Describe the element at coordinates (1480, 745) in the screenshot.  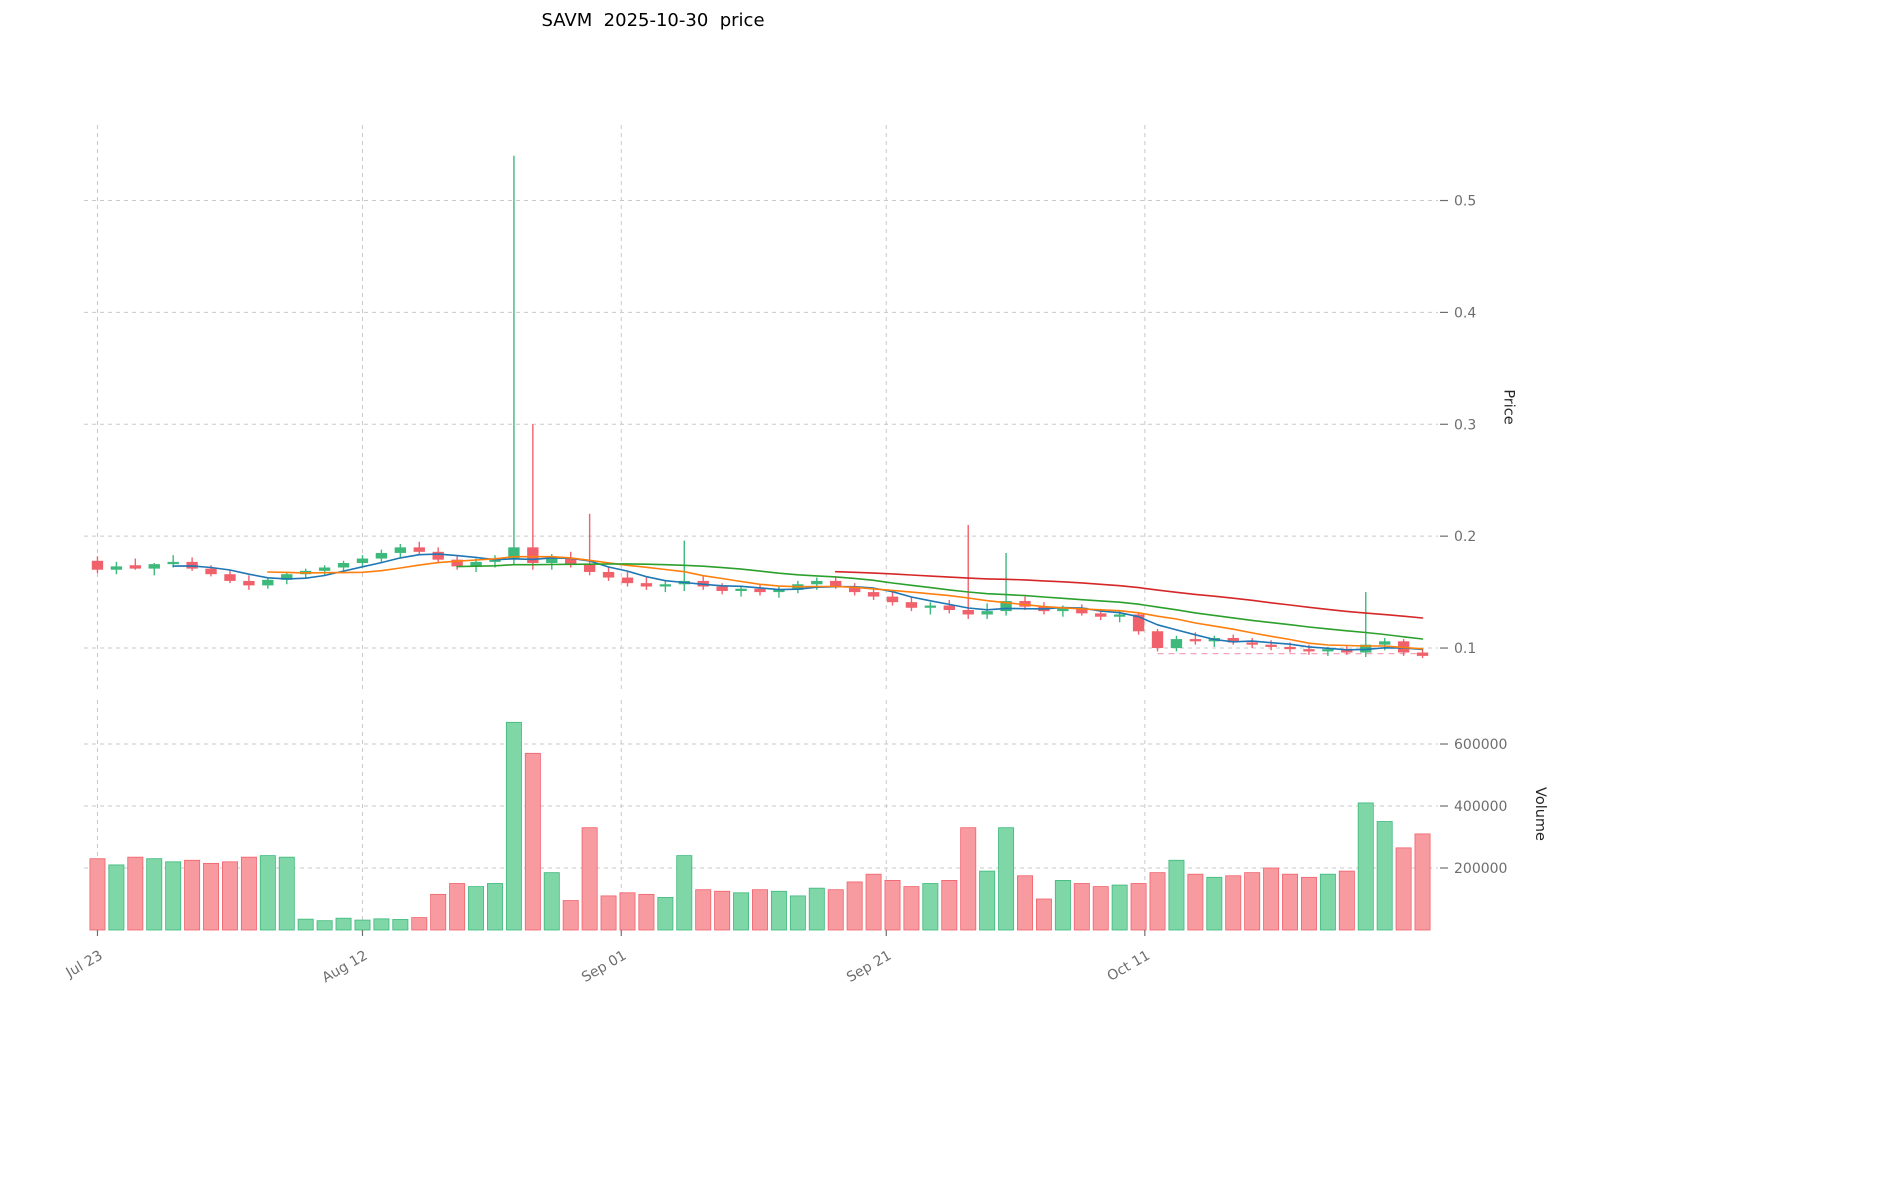
I see `volume-tick-label: 600000` at that location.